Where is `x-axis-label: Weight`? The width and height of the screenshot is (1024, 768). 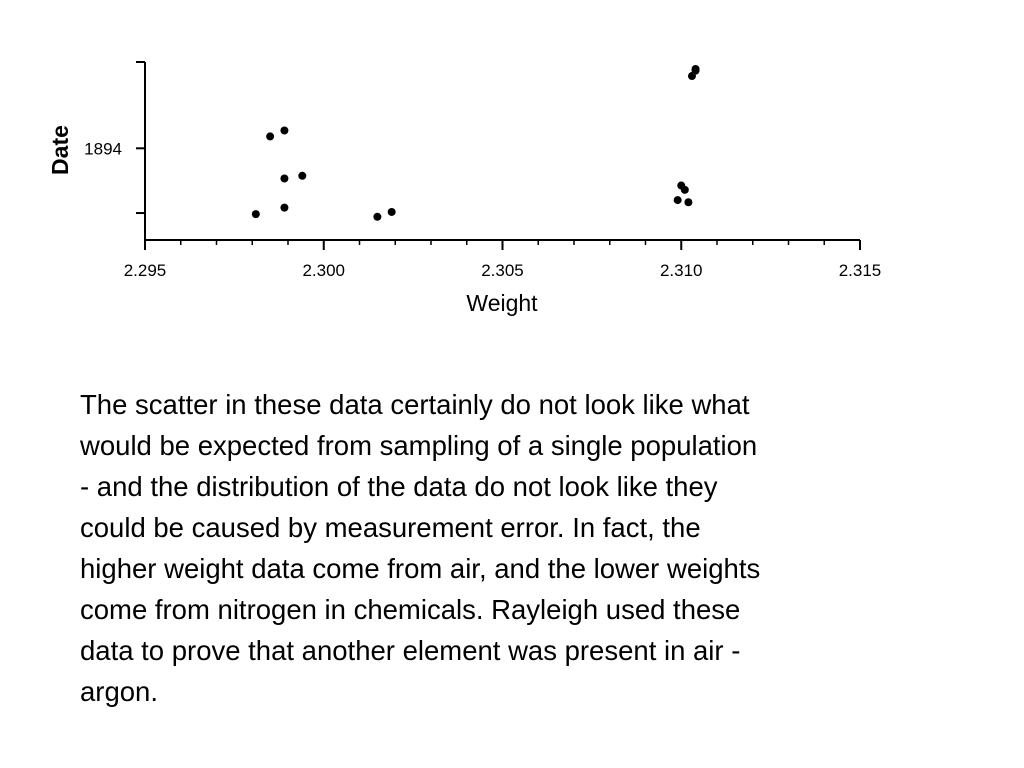 x-axis-label: Weight is located at coordinates (502, 303).